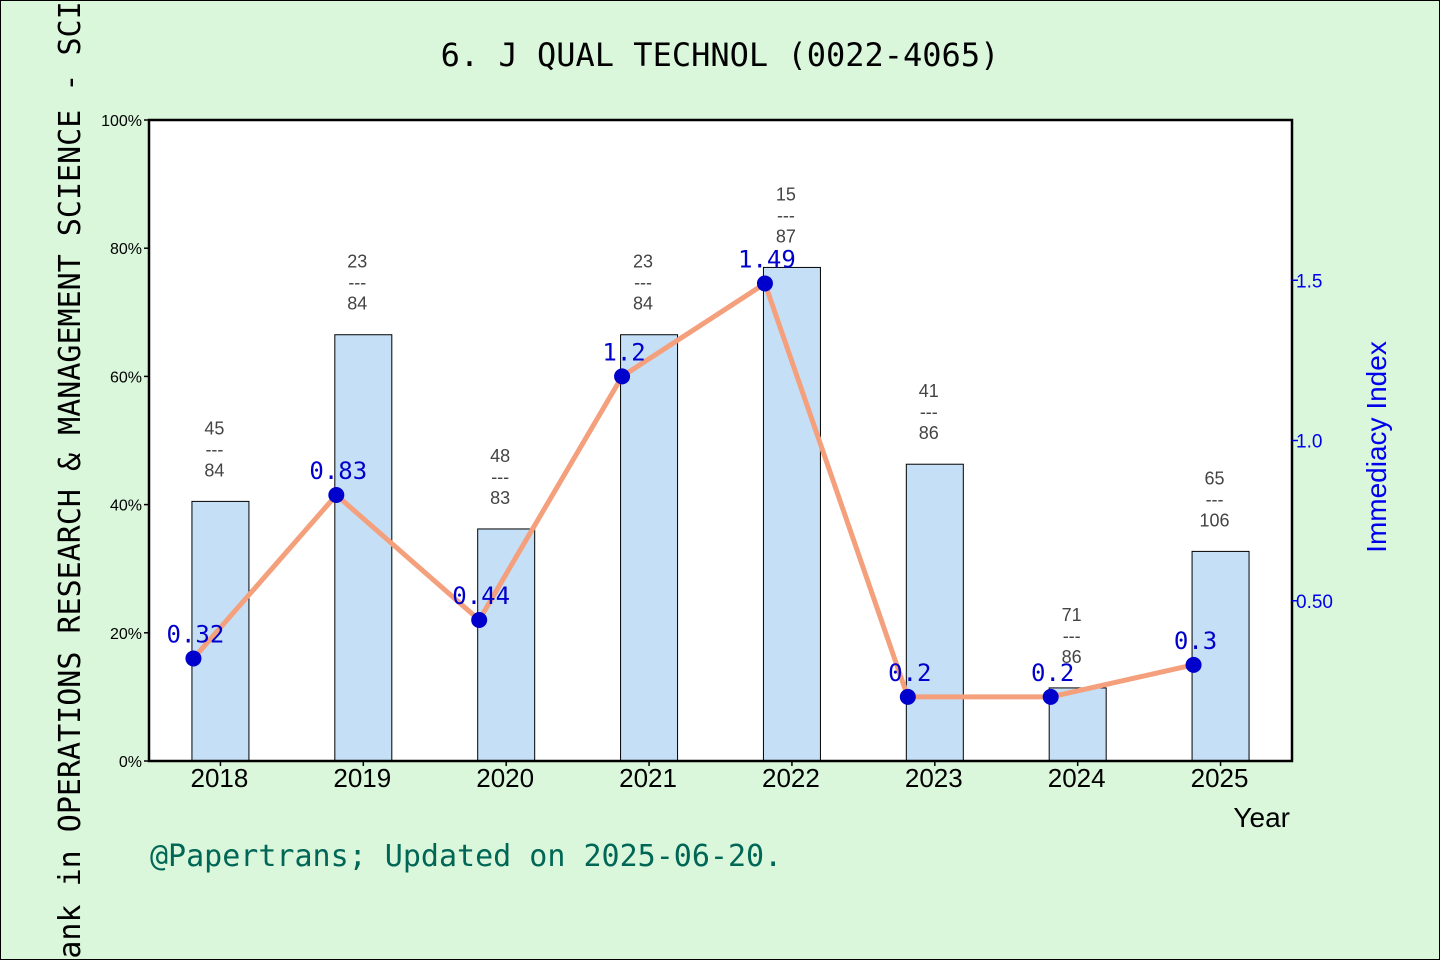  I want to click on rank-label-total: 83, so click(500, 498).